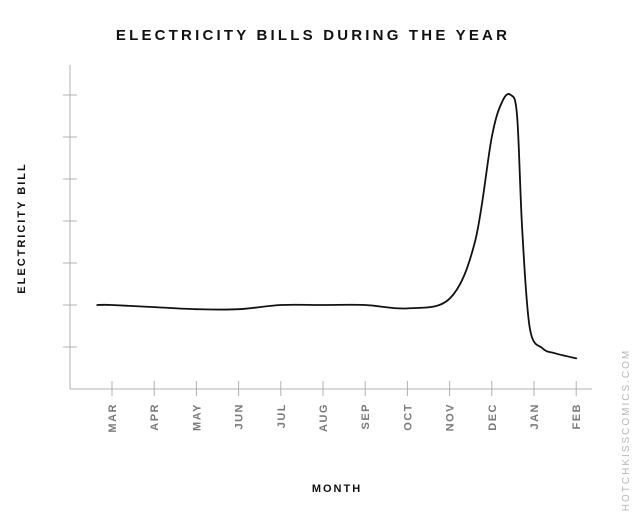 The height and width of the screenshot is (517, 635). What do you see at coordinates (366, 416) in the screenshot?
I see `x-tick-label: SEP` at bounding box center [366, 416].